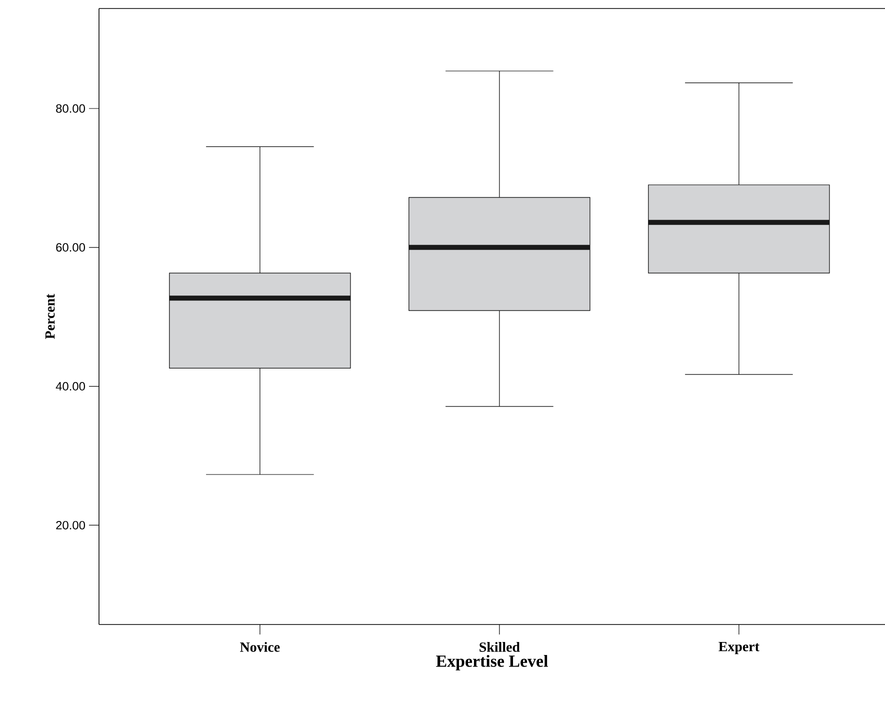  What do you see at coordinates (500, 647) in the screenshot?
I see `x-tick-label: Skilled` at bounding box center [500, 647].